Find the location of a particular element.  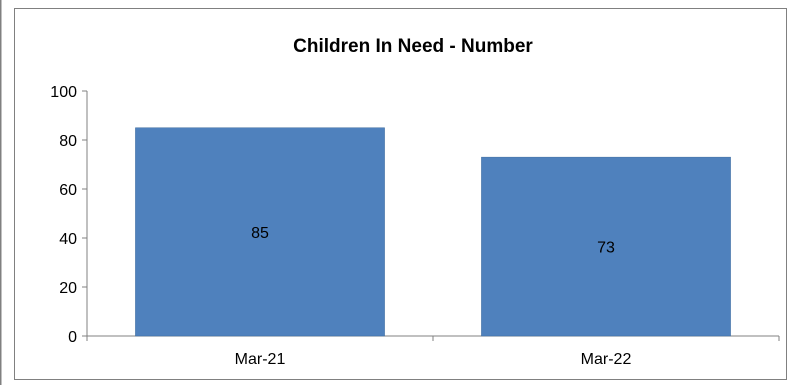

y-tick-label: 40 is located at coordinates (68, 239).